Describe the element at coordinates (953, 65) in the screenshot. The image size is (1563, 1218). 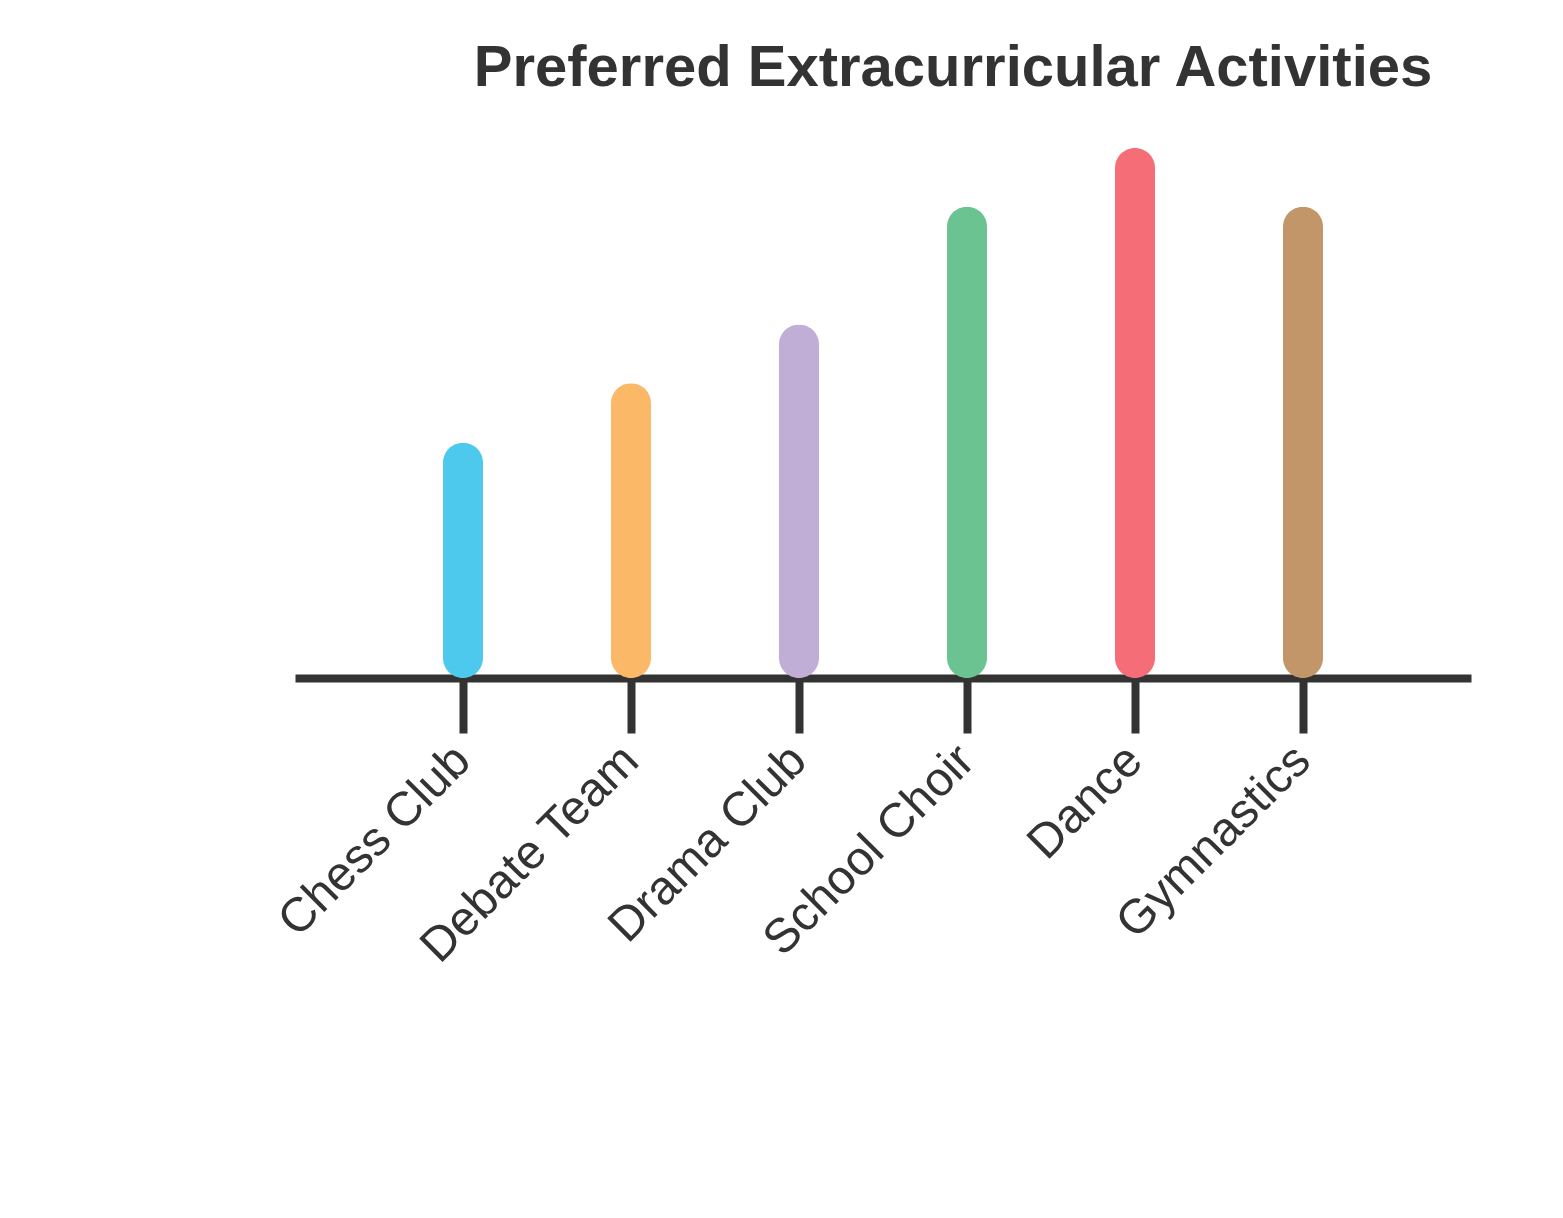
I see `chart-title: Preferred Extracurricular Activities` at that location.